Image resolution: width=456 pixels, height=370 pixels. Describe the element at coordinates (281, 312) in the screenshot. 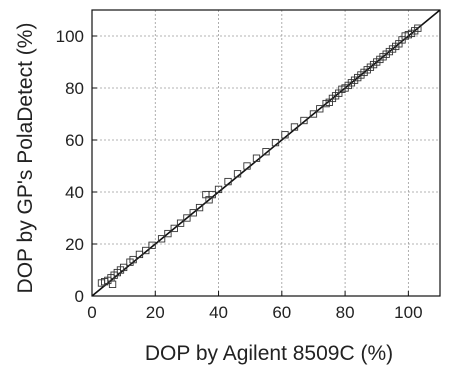

I see `x-tick-label: 60` at that location.